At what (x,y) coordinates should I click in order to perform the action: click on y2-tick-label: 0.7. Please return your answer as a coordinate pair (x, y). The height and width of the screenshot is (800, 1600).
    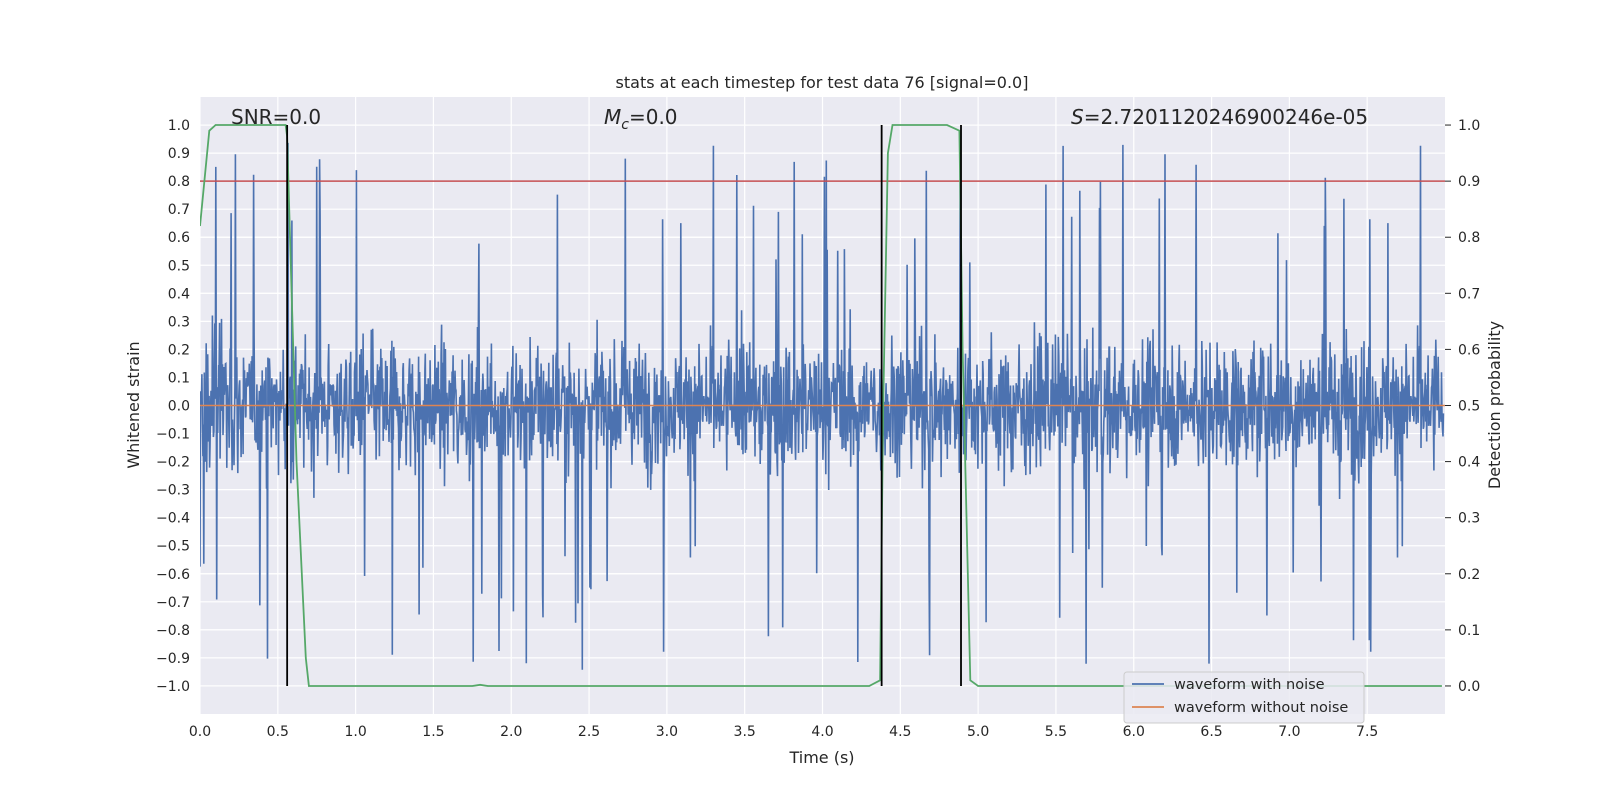
    Looking at the image, I should click on (1469, 294).